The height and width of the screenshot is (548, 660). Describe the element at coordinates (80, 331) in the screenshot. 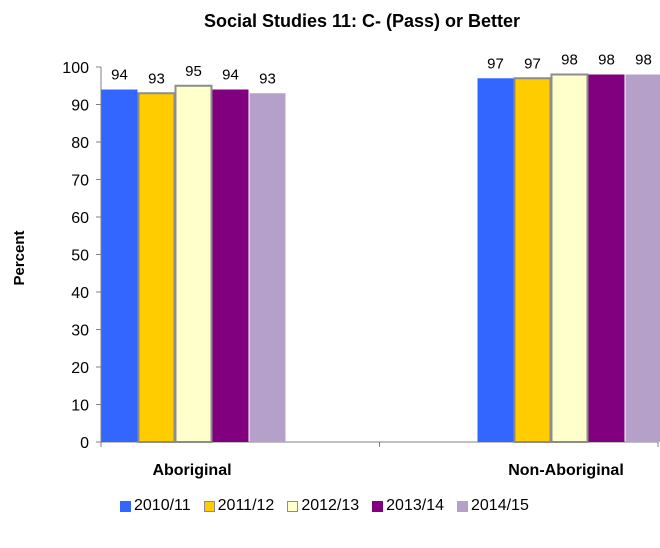

I see `y-tick-label: 30` at that location.